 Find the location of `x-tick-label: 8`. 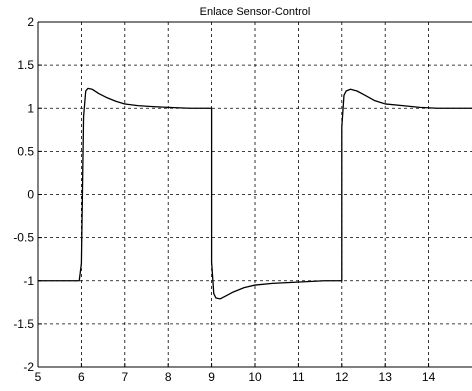

x-tick-label: 8 is located at coordinates (168, 377).